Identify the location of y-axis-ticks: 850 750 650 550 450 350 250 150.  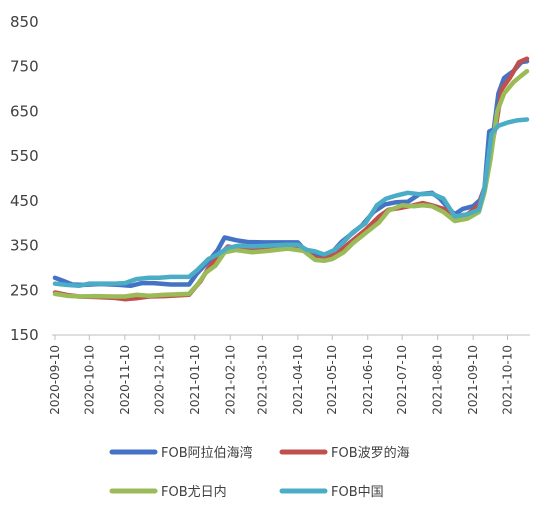
(24, 178).